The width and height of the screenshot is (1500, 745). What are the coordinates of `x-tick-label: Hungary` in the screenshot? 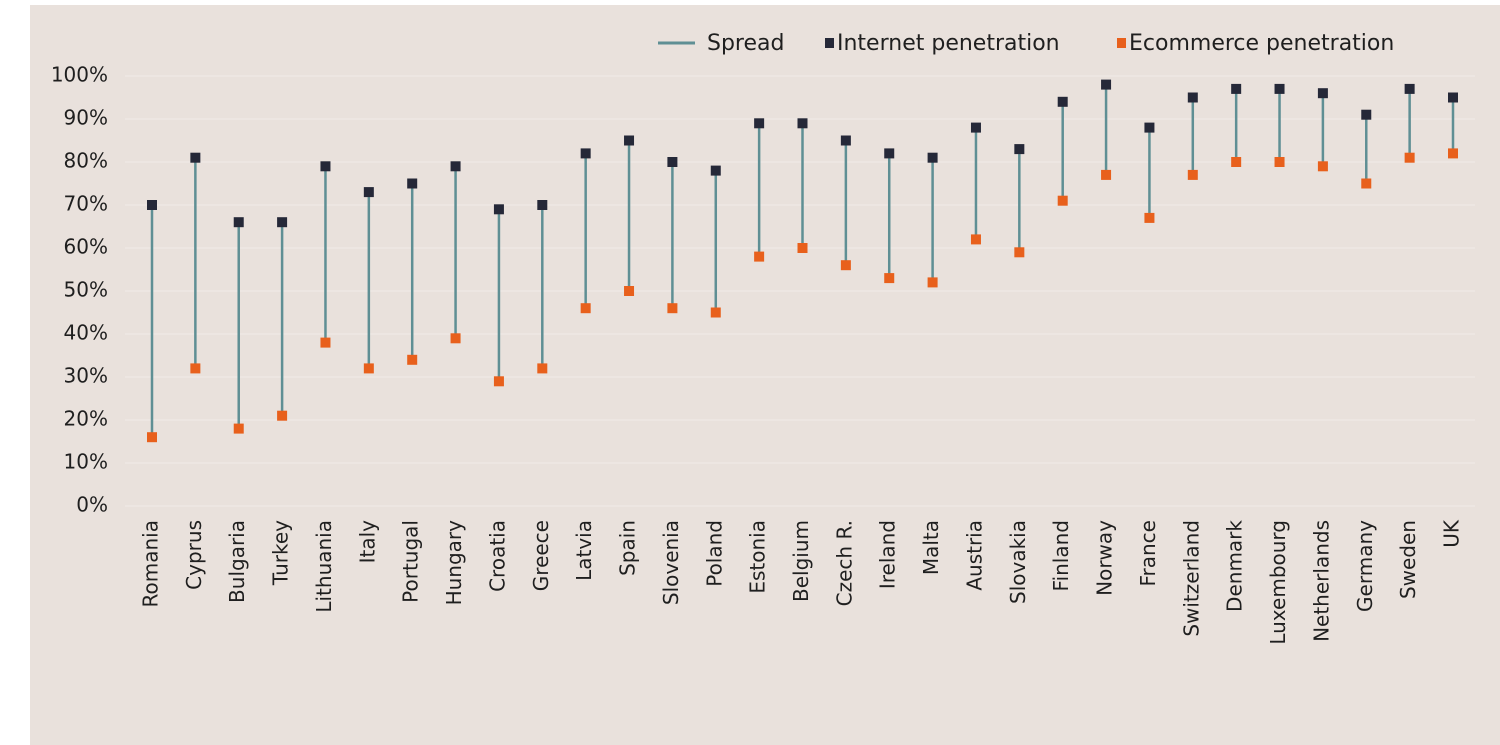 It's located at (454, 563).